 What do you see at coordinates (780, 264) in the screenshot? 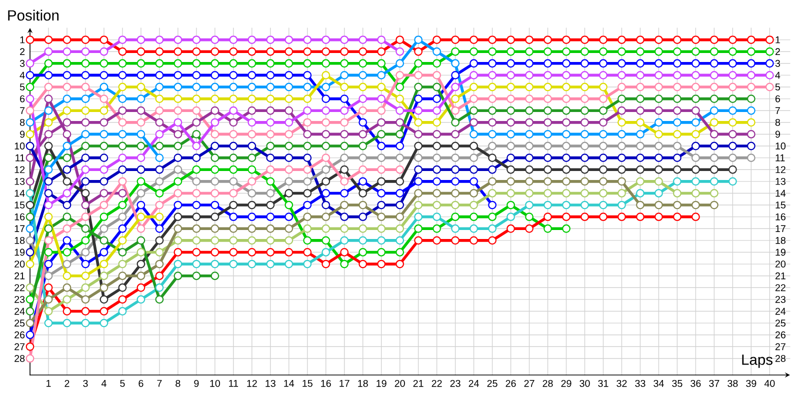
I see `y2-tick-label: 20` at bounding box center [780, 264].